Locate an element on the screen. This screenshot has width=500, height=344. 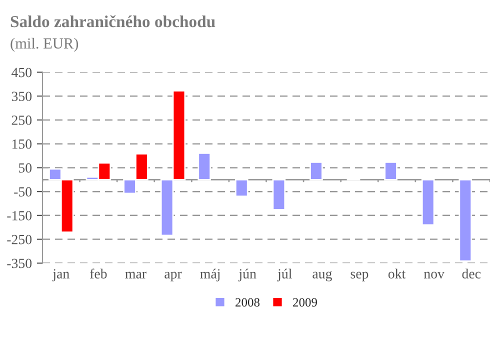
legend-label: 2009 is located at coordinates (305, 302).